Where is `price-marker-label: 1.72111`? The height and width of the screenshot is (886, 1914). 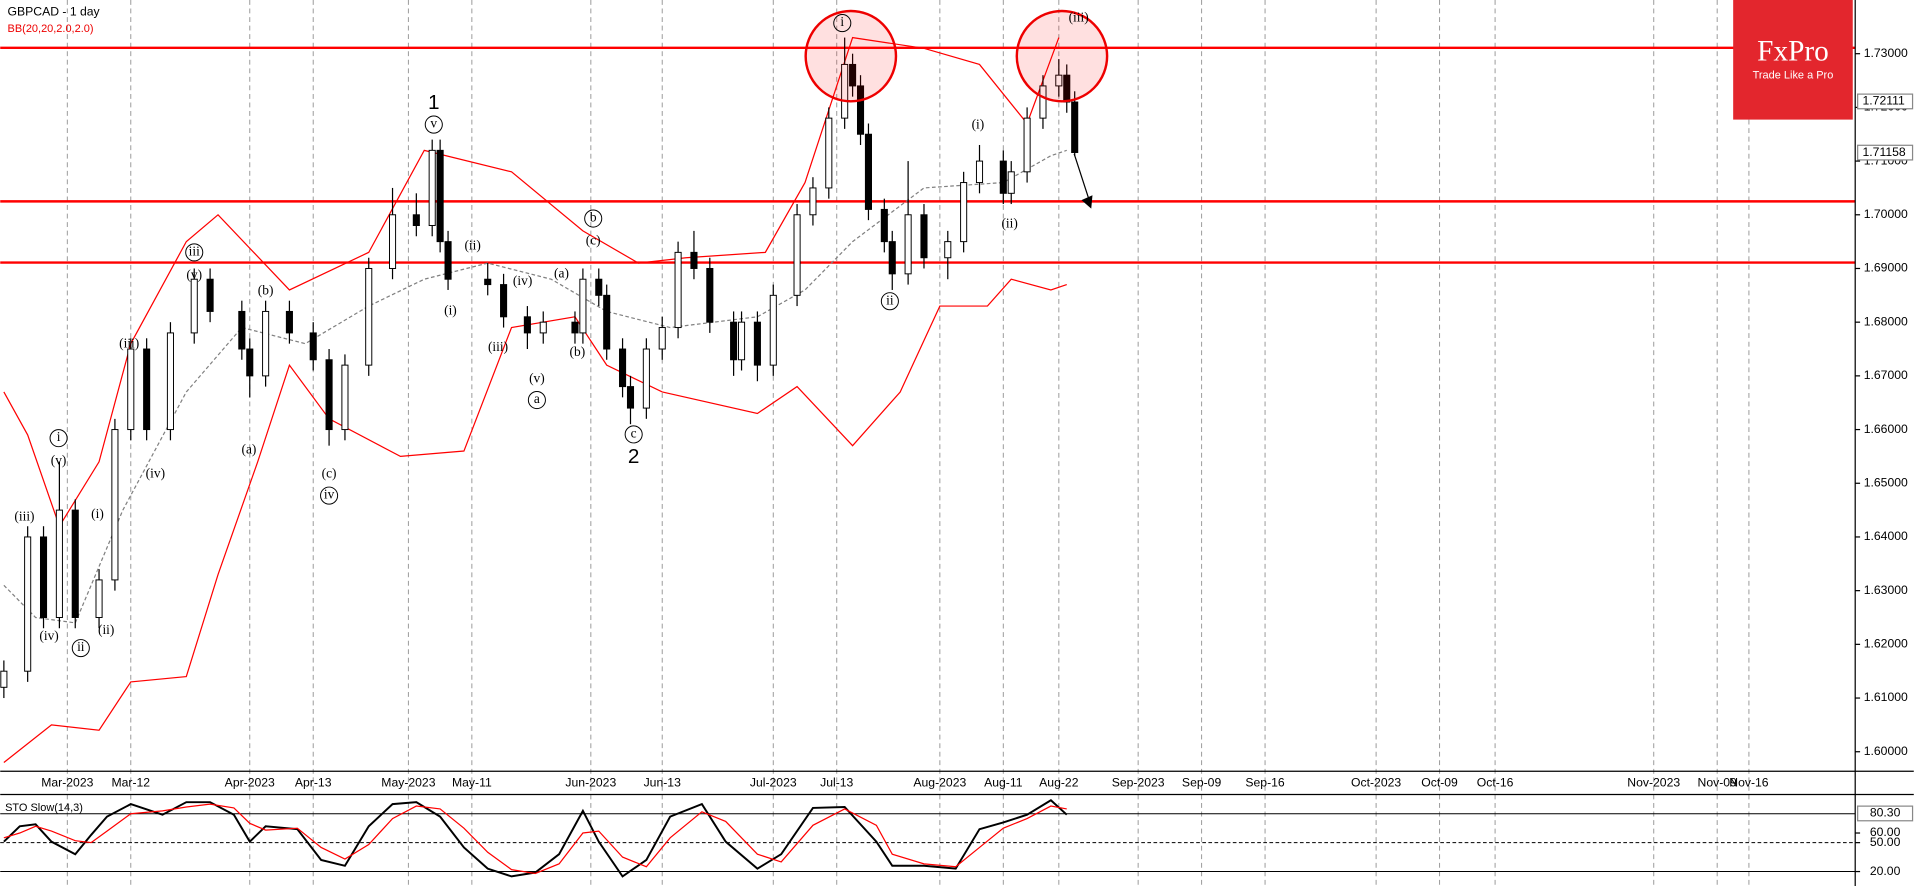 price-marker-label: 1.72111 is located at coordinates (1884, 101).